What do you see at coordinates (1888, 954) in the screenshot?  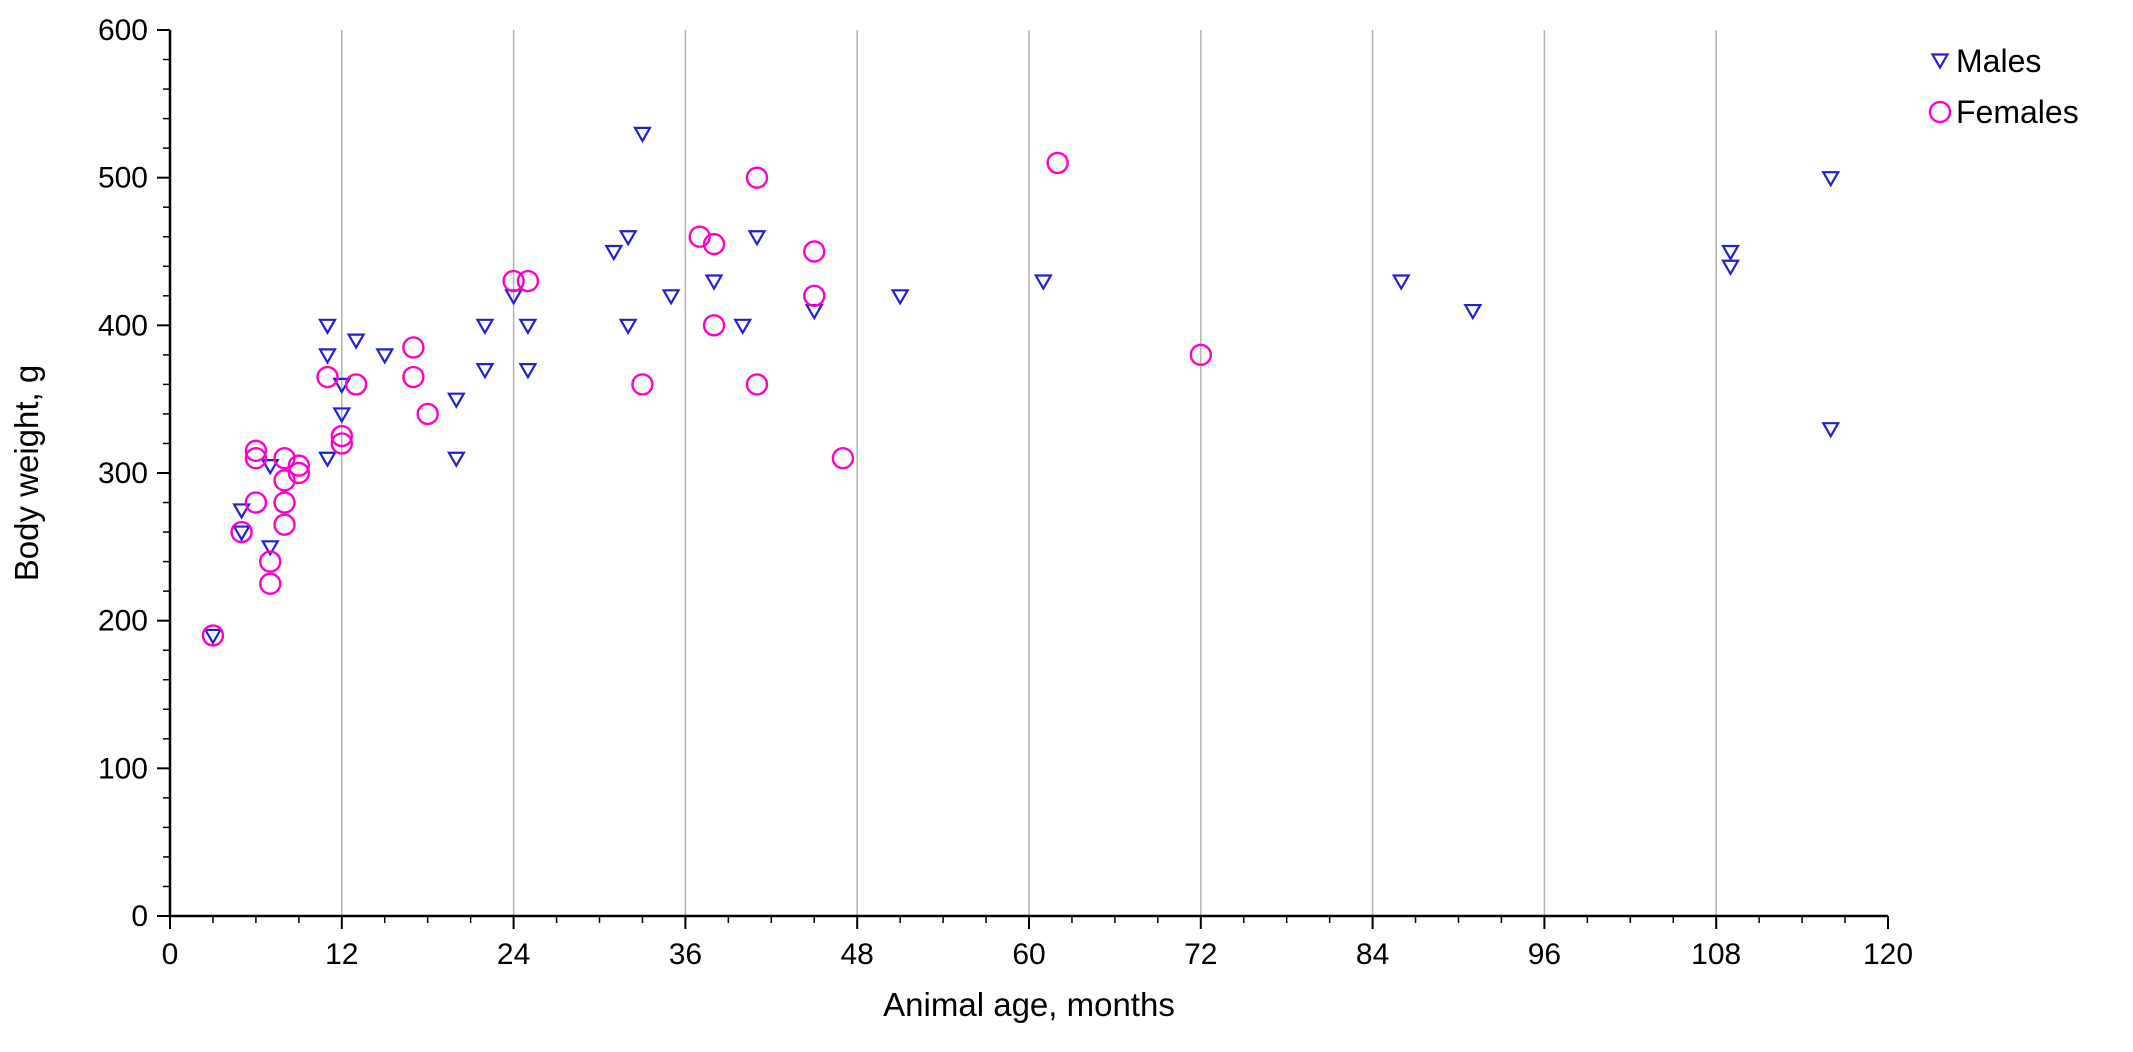 I see `x-tick-label: 120` at bounding box center [1888, 954].